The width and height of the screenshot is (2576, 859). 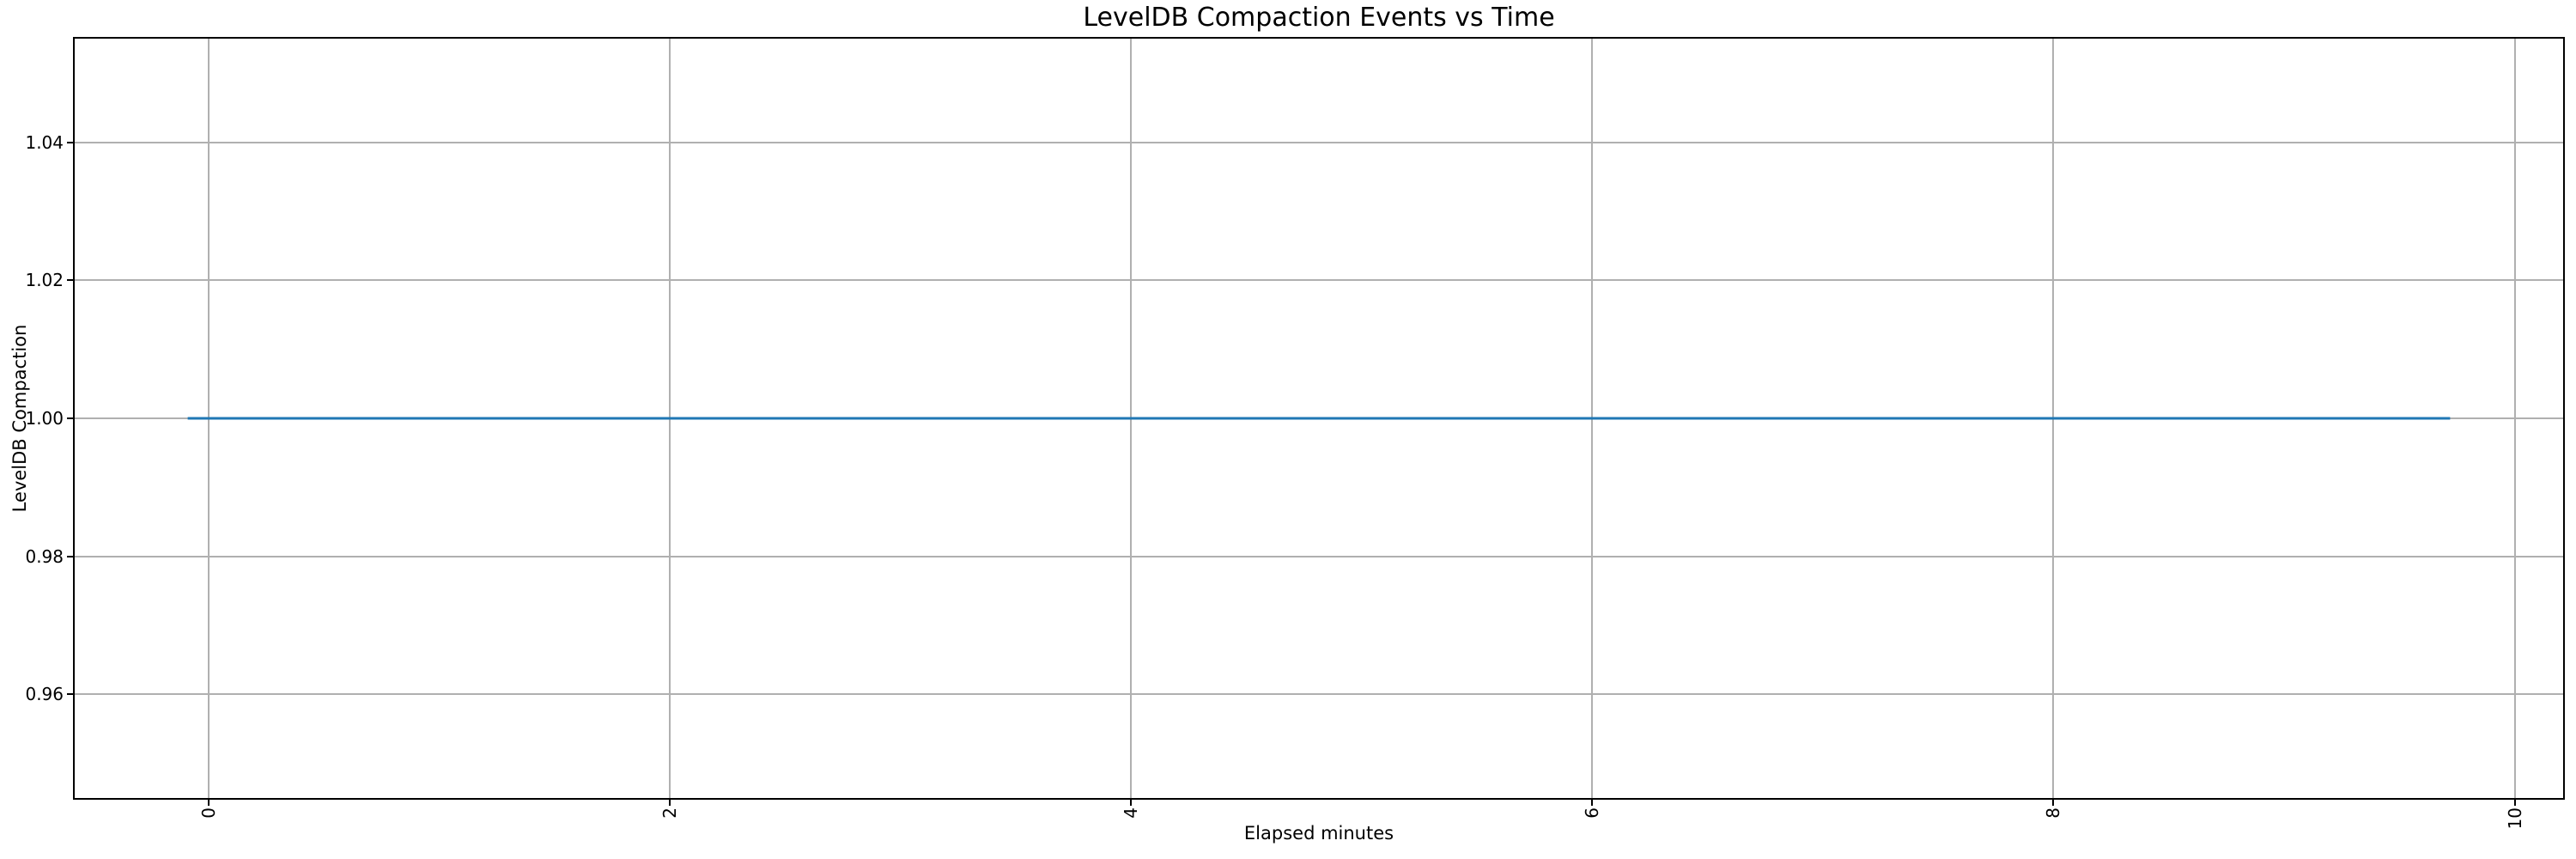 I want to click on y-tick-label: 0.98, so click(x=44, y=556).